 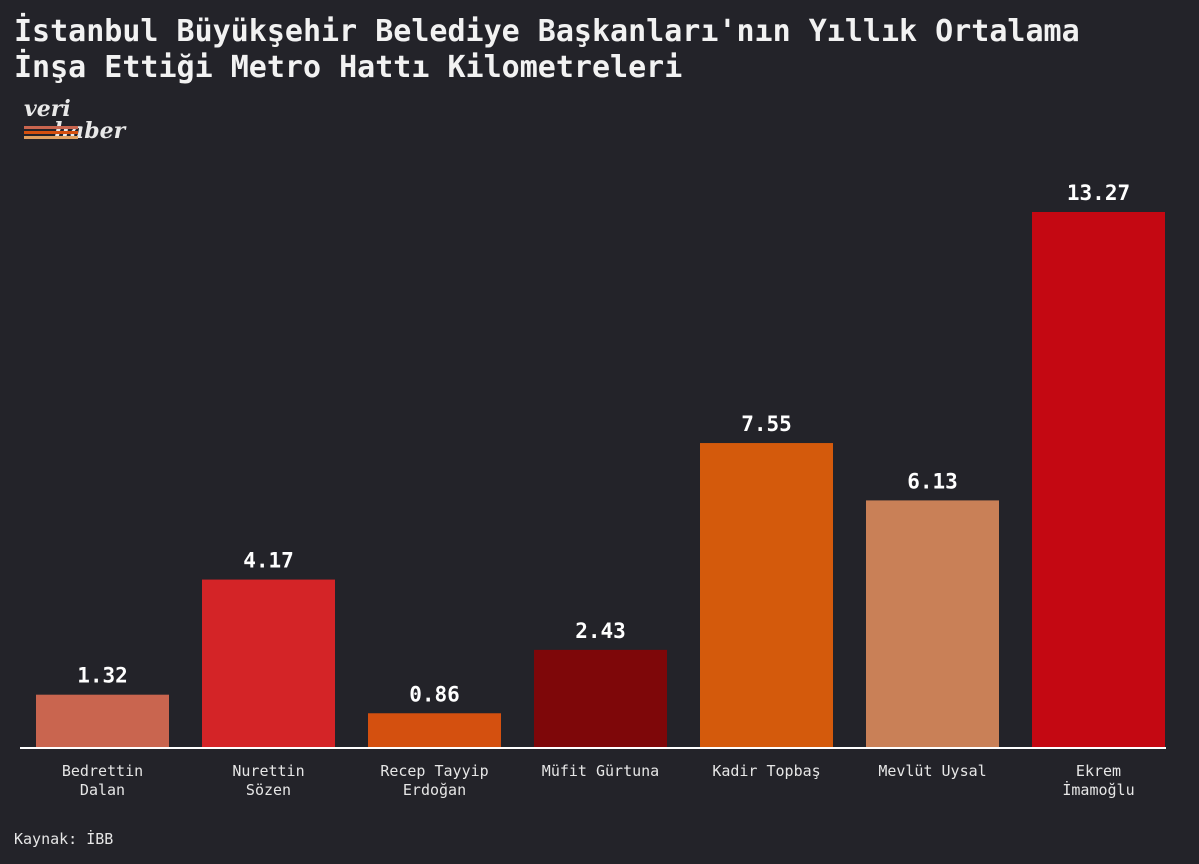 I want to click on logo-stripes, so click(x=51, y=133).